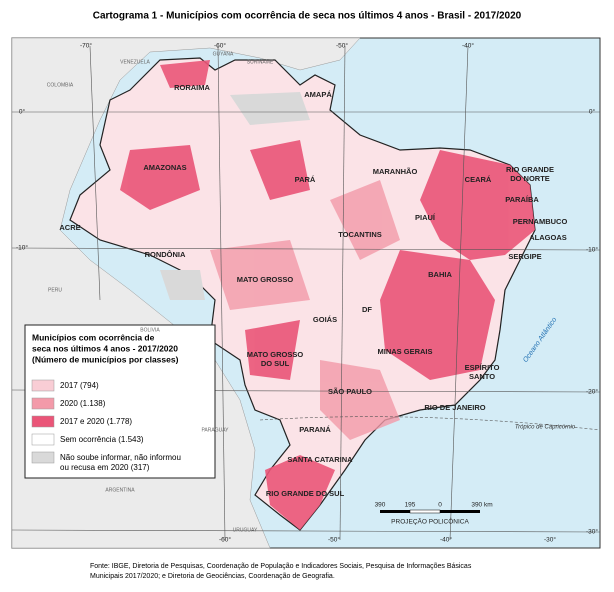 This screenshot has width=614, height=592. What do you see at coordinates (540, 221) in the screenshot?
I see `state-label: PERNAMBUCO` at bounding box center [540, 221].